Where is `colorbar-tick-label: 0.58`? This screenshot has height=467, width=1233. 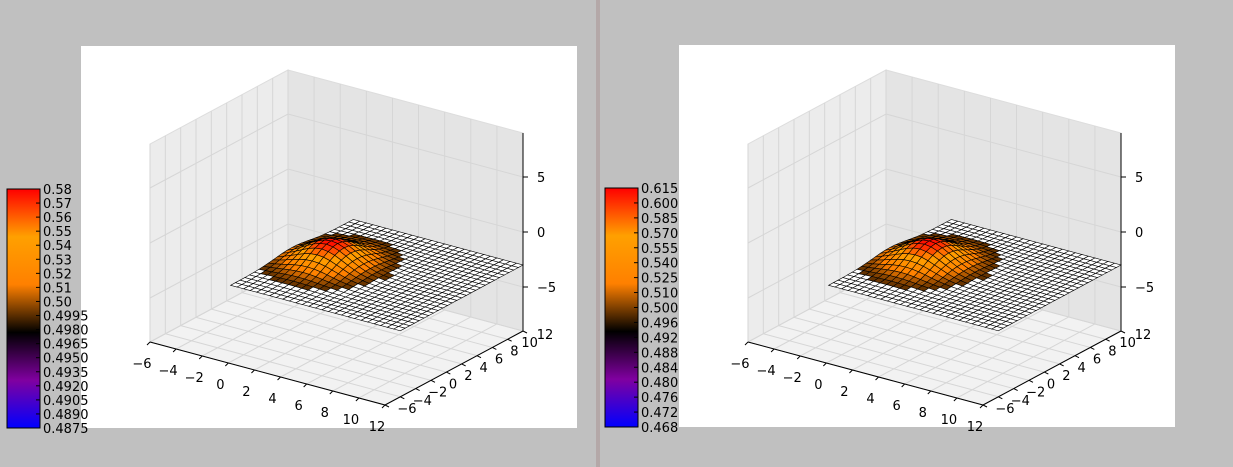
colorbar-tick-label: 0.58 is located at coordinates (57, 190).